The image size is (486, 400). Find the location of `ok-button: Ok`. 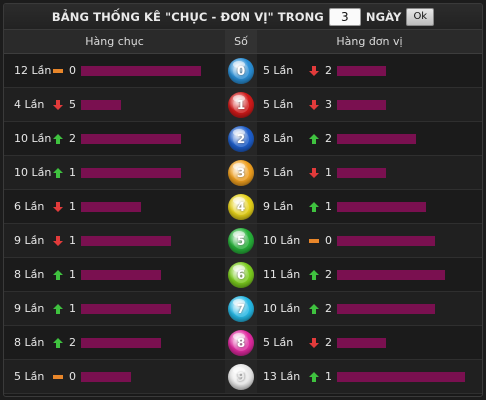

ok-button: Ok is located at coordinates (420, 16).